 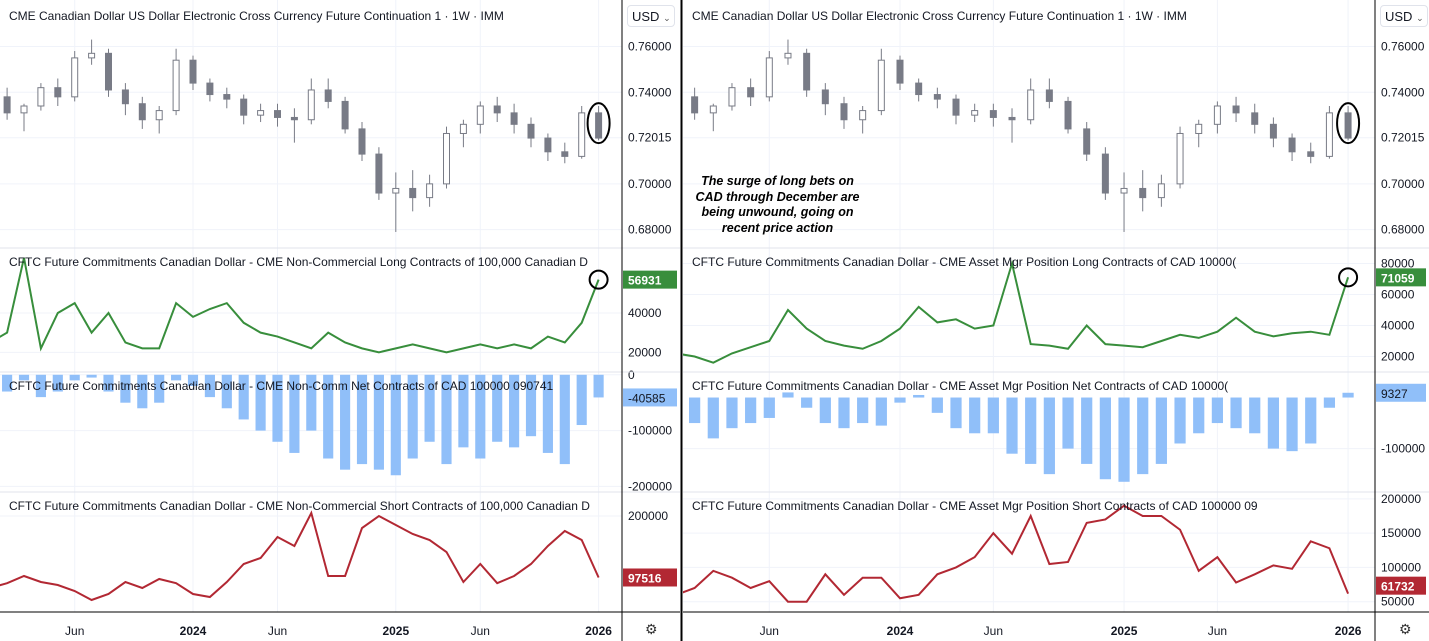 I want to click on time-tick-label: 2025, so click(x=395, y=631).